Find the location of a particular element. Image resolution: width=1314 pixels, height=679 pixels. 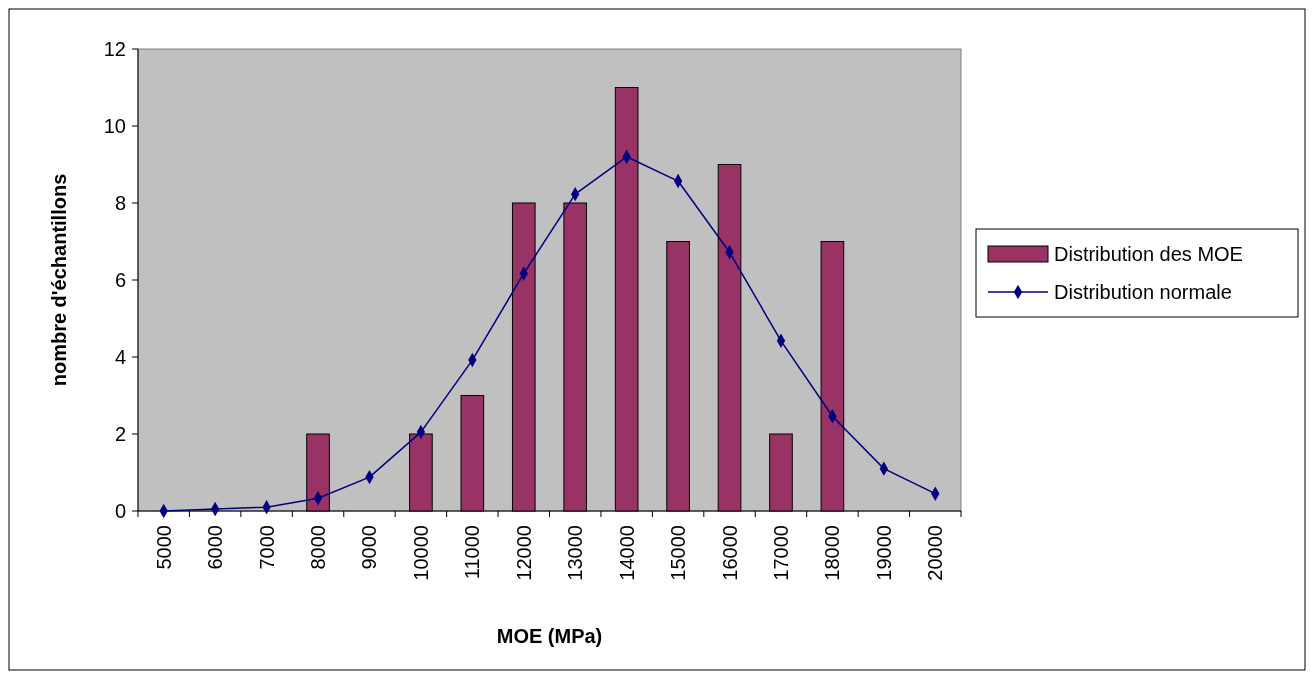

x-tick-label: 19000 is located at coordinates (883, 553).